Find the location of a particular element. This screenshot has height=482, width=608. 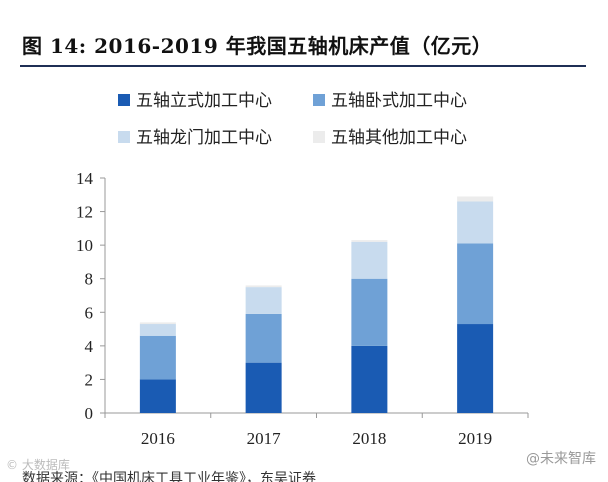

y-tick-label: 2 is located at coordinates (89, 379).